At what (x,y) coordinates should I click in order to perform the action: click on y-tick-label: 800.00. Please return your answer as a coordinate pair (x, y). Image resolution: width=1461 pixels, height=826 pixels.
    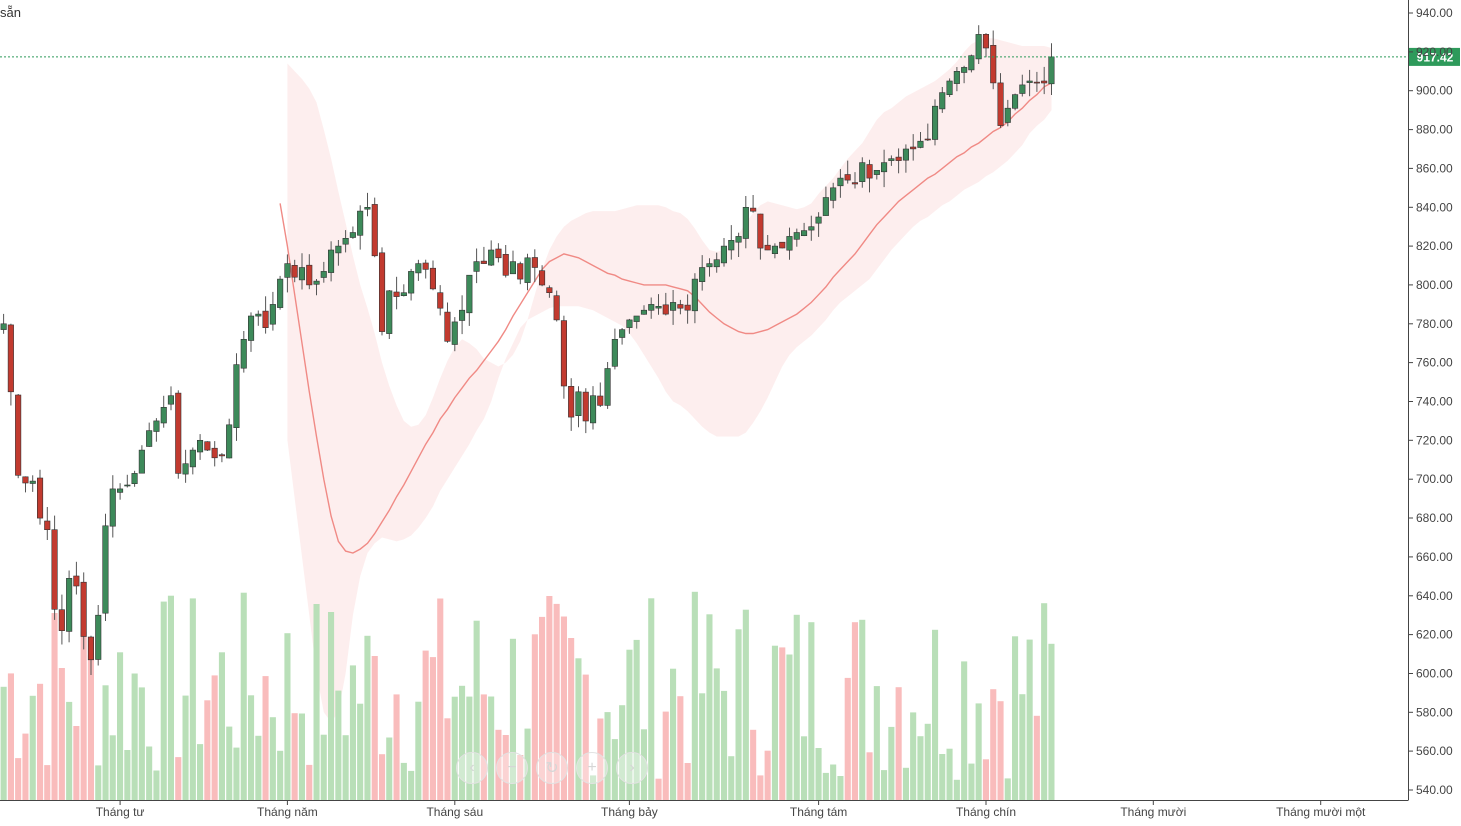
    Looking at the image, I should click on (1434, 285).